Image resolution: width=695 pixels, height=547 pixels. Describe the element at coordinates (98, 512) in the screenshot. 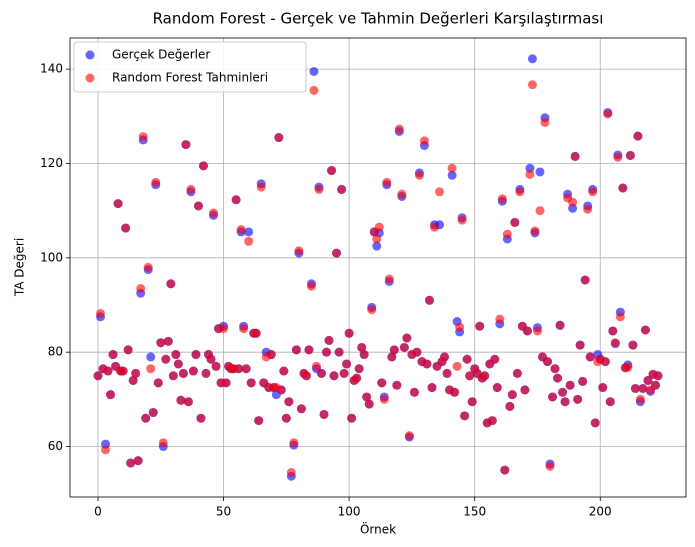

I see `x-tick-label: 0` at that location.